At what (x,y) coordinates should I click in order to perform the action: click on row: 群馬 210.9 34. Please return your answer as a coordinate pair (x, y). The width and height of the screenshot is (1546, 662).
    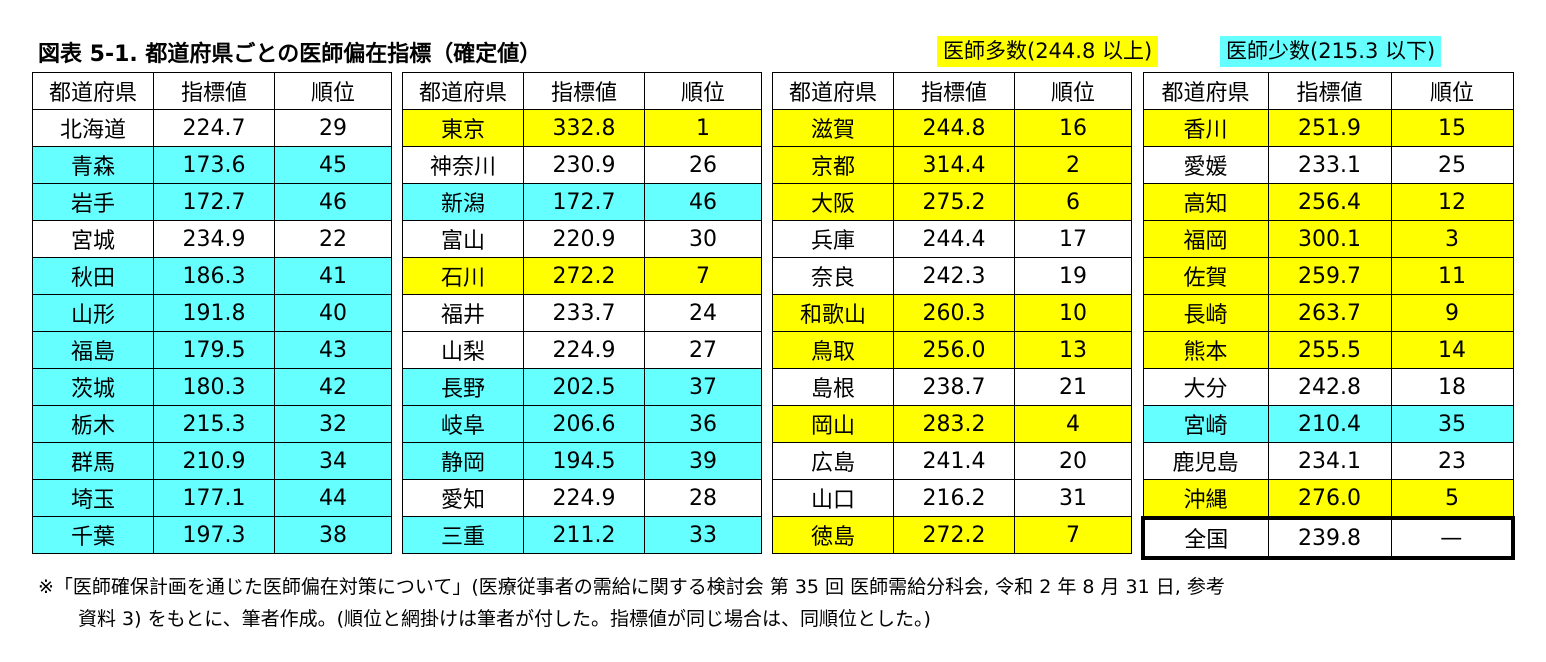
    Looking at the image, I should click on (212, 461).